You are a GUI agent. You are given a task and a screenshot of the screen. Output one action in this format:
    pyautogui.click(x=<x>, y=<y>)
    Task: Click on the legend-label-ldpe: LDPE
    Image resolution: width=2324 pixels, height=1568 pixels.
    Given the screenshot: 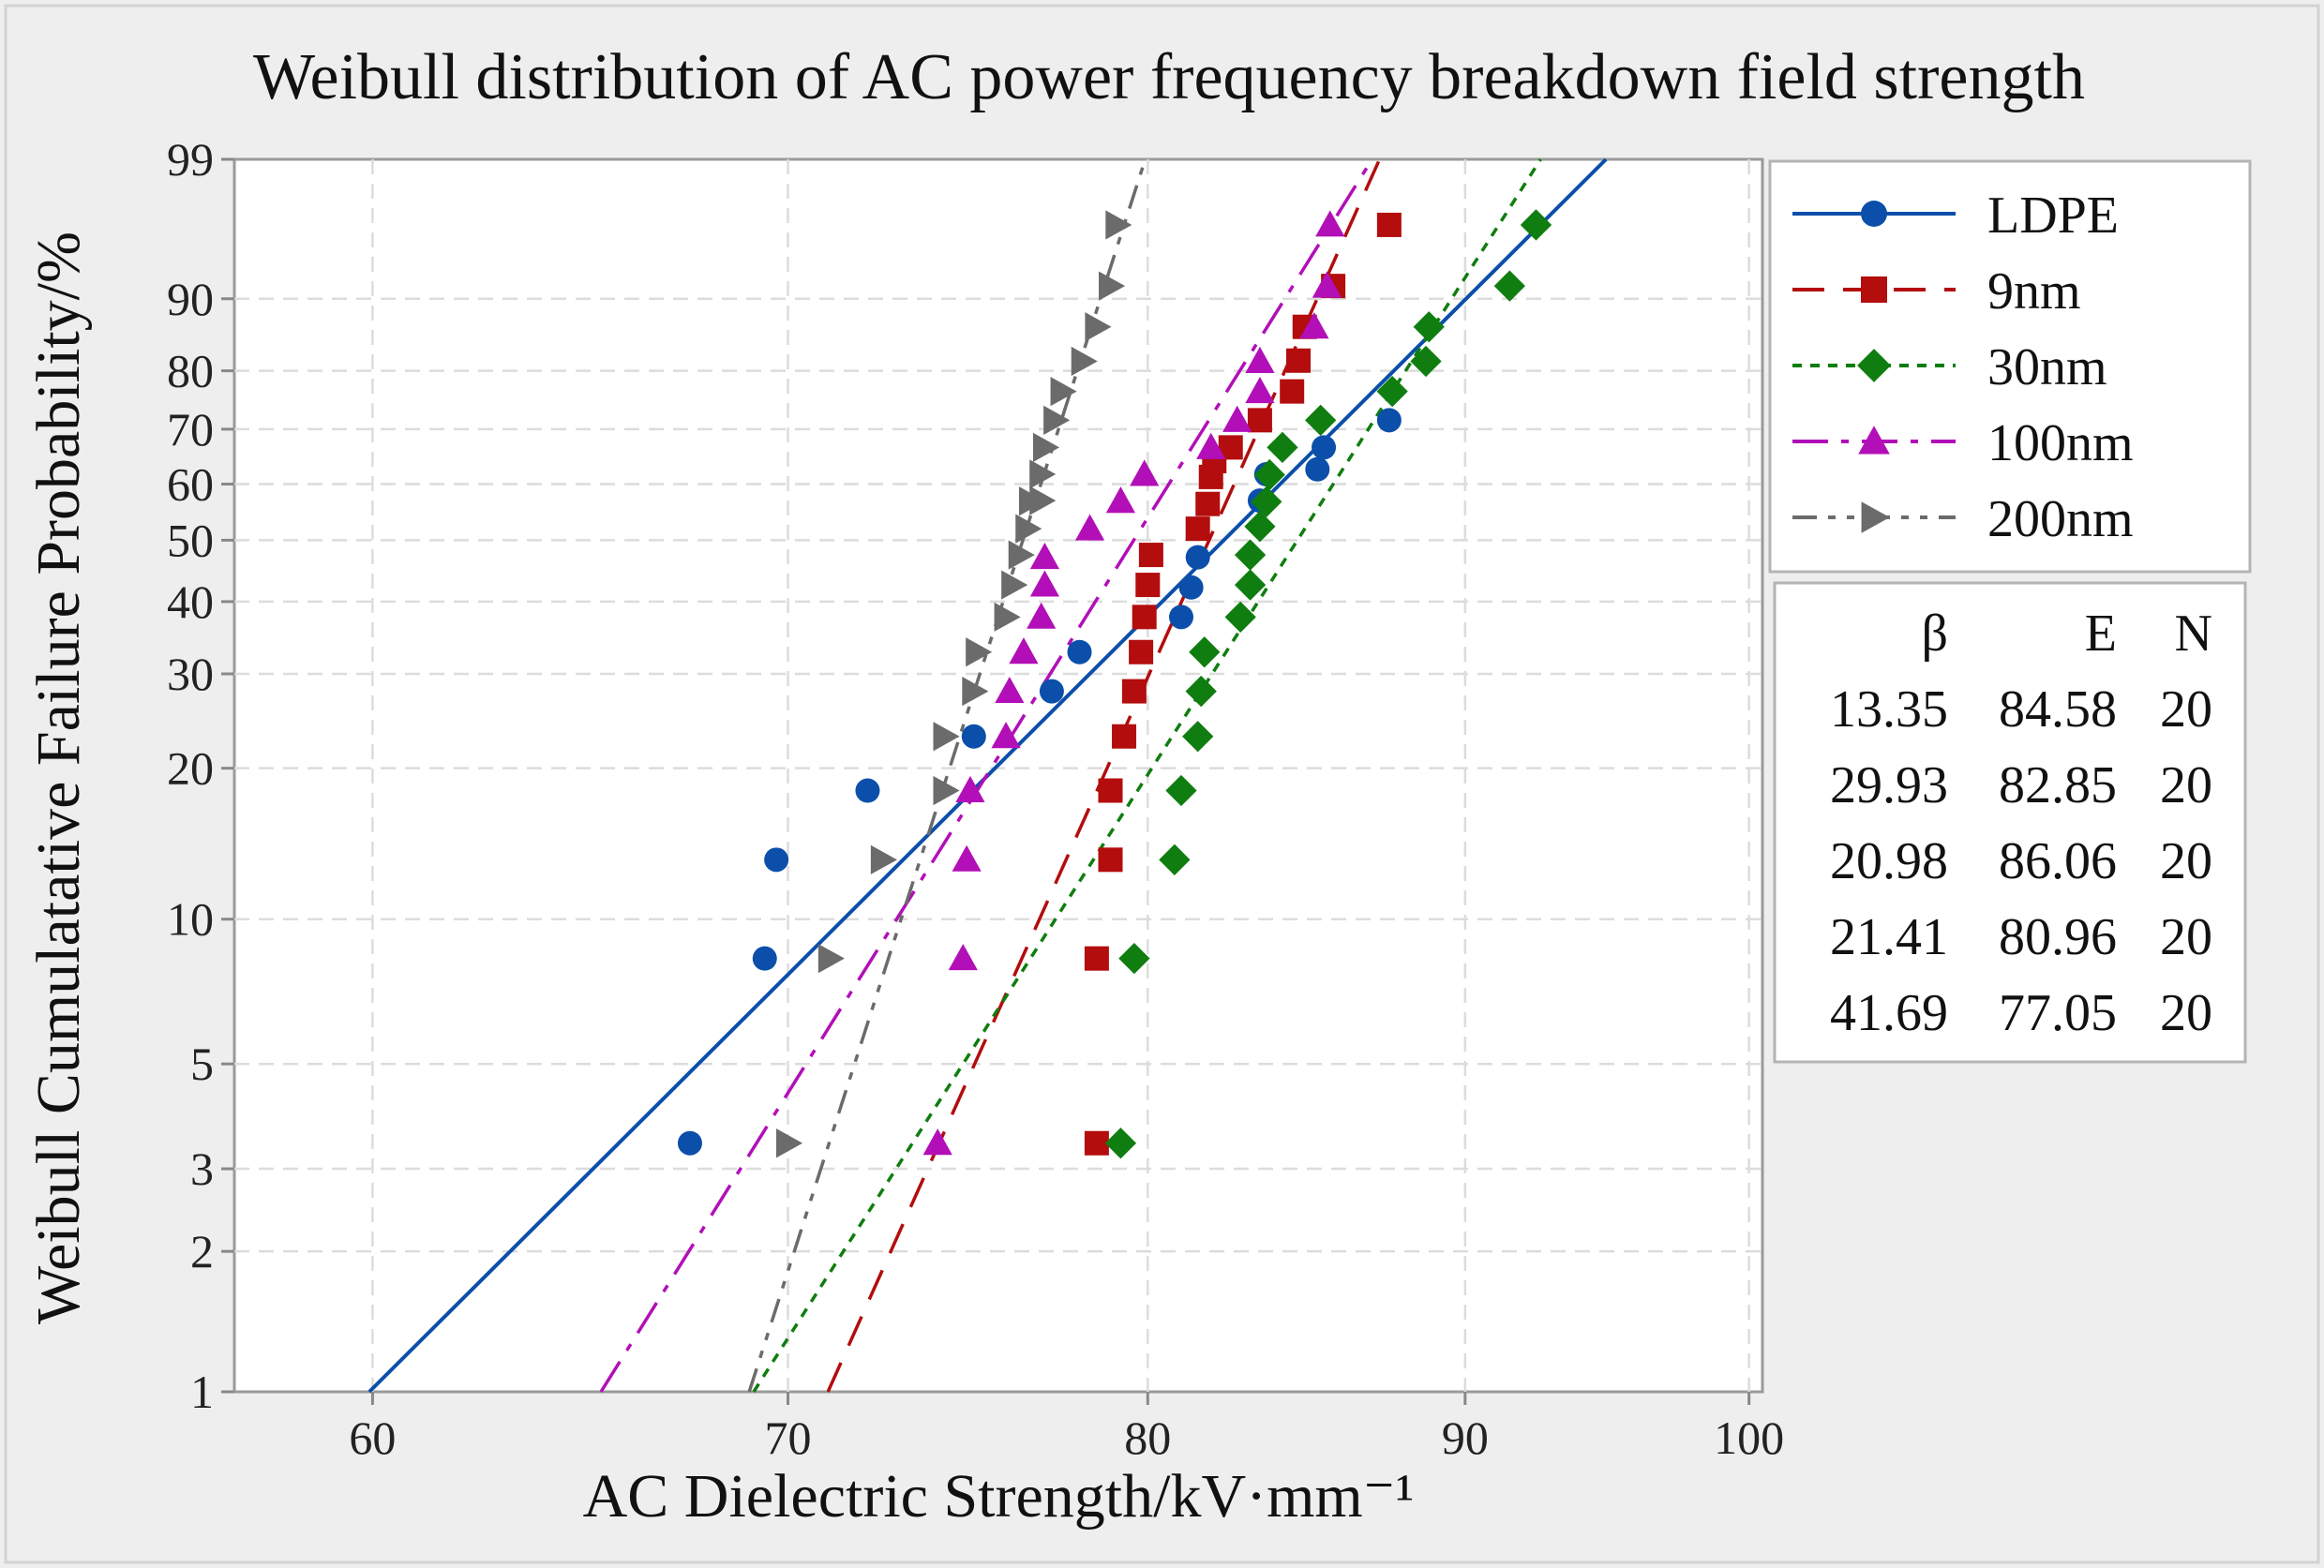 What is the action you would take?
    pyautogui.click(x=2053, y=216)
    